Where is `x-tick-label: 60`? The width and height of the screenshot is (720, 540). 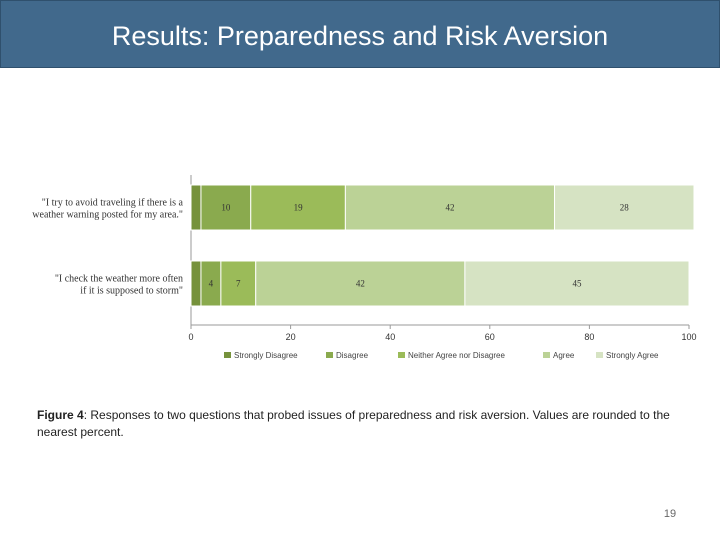 x-tick-label: 60 is located at coordinates (490, 337).